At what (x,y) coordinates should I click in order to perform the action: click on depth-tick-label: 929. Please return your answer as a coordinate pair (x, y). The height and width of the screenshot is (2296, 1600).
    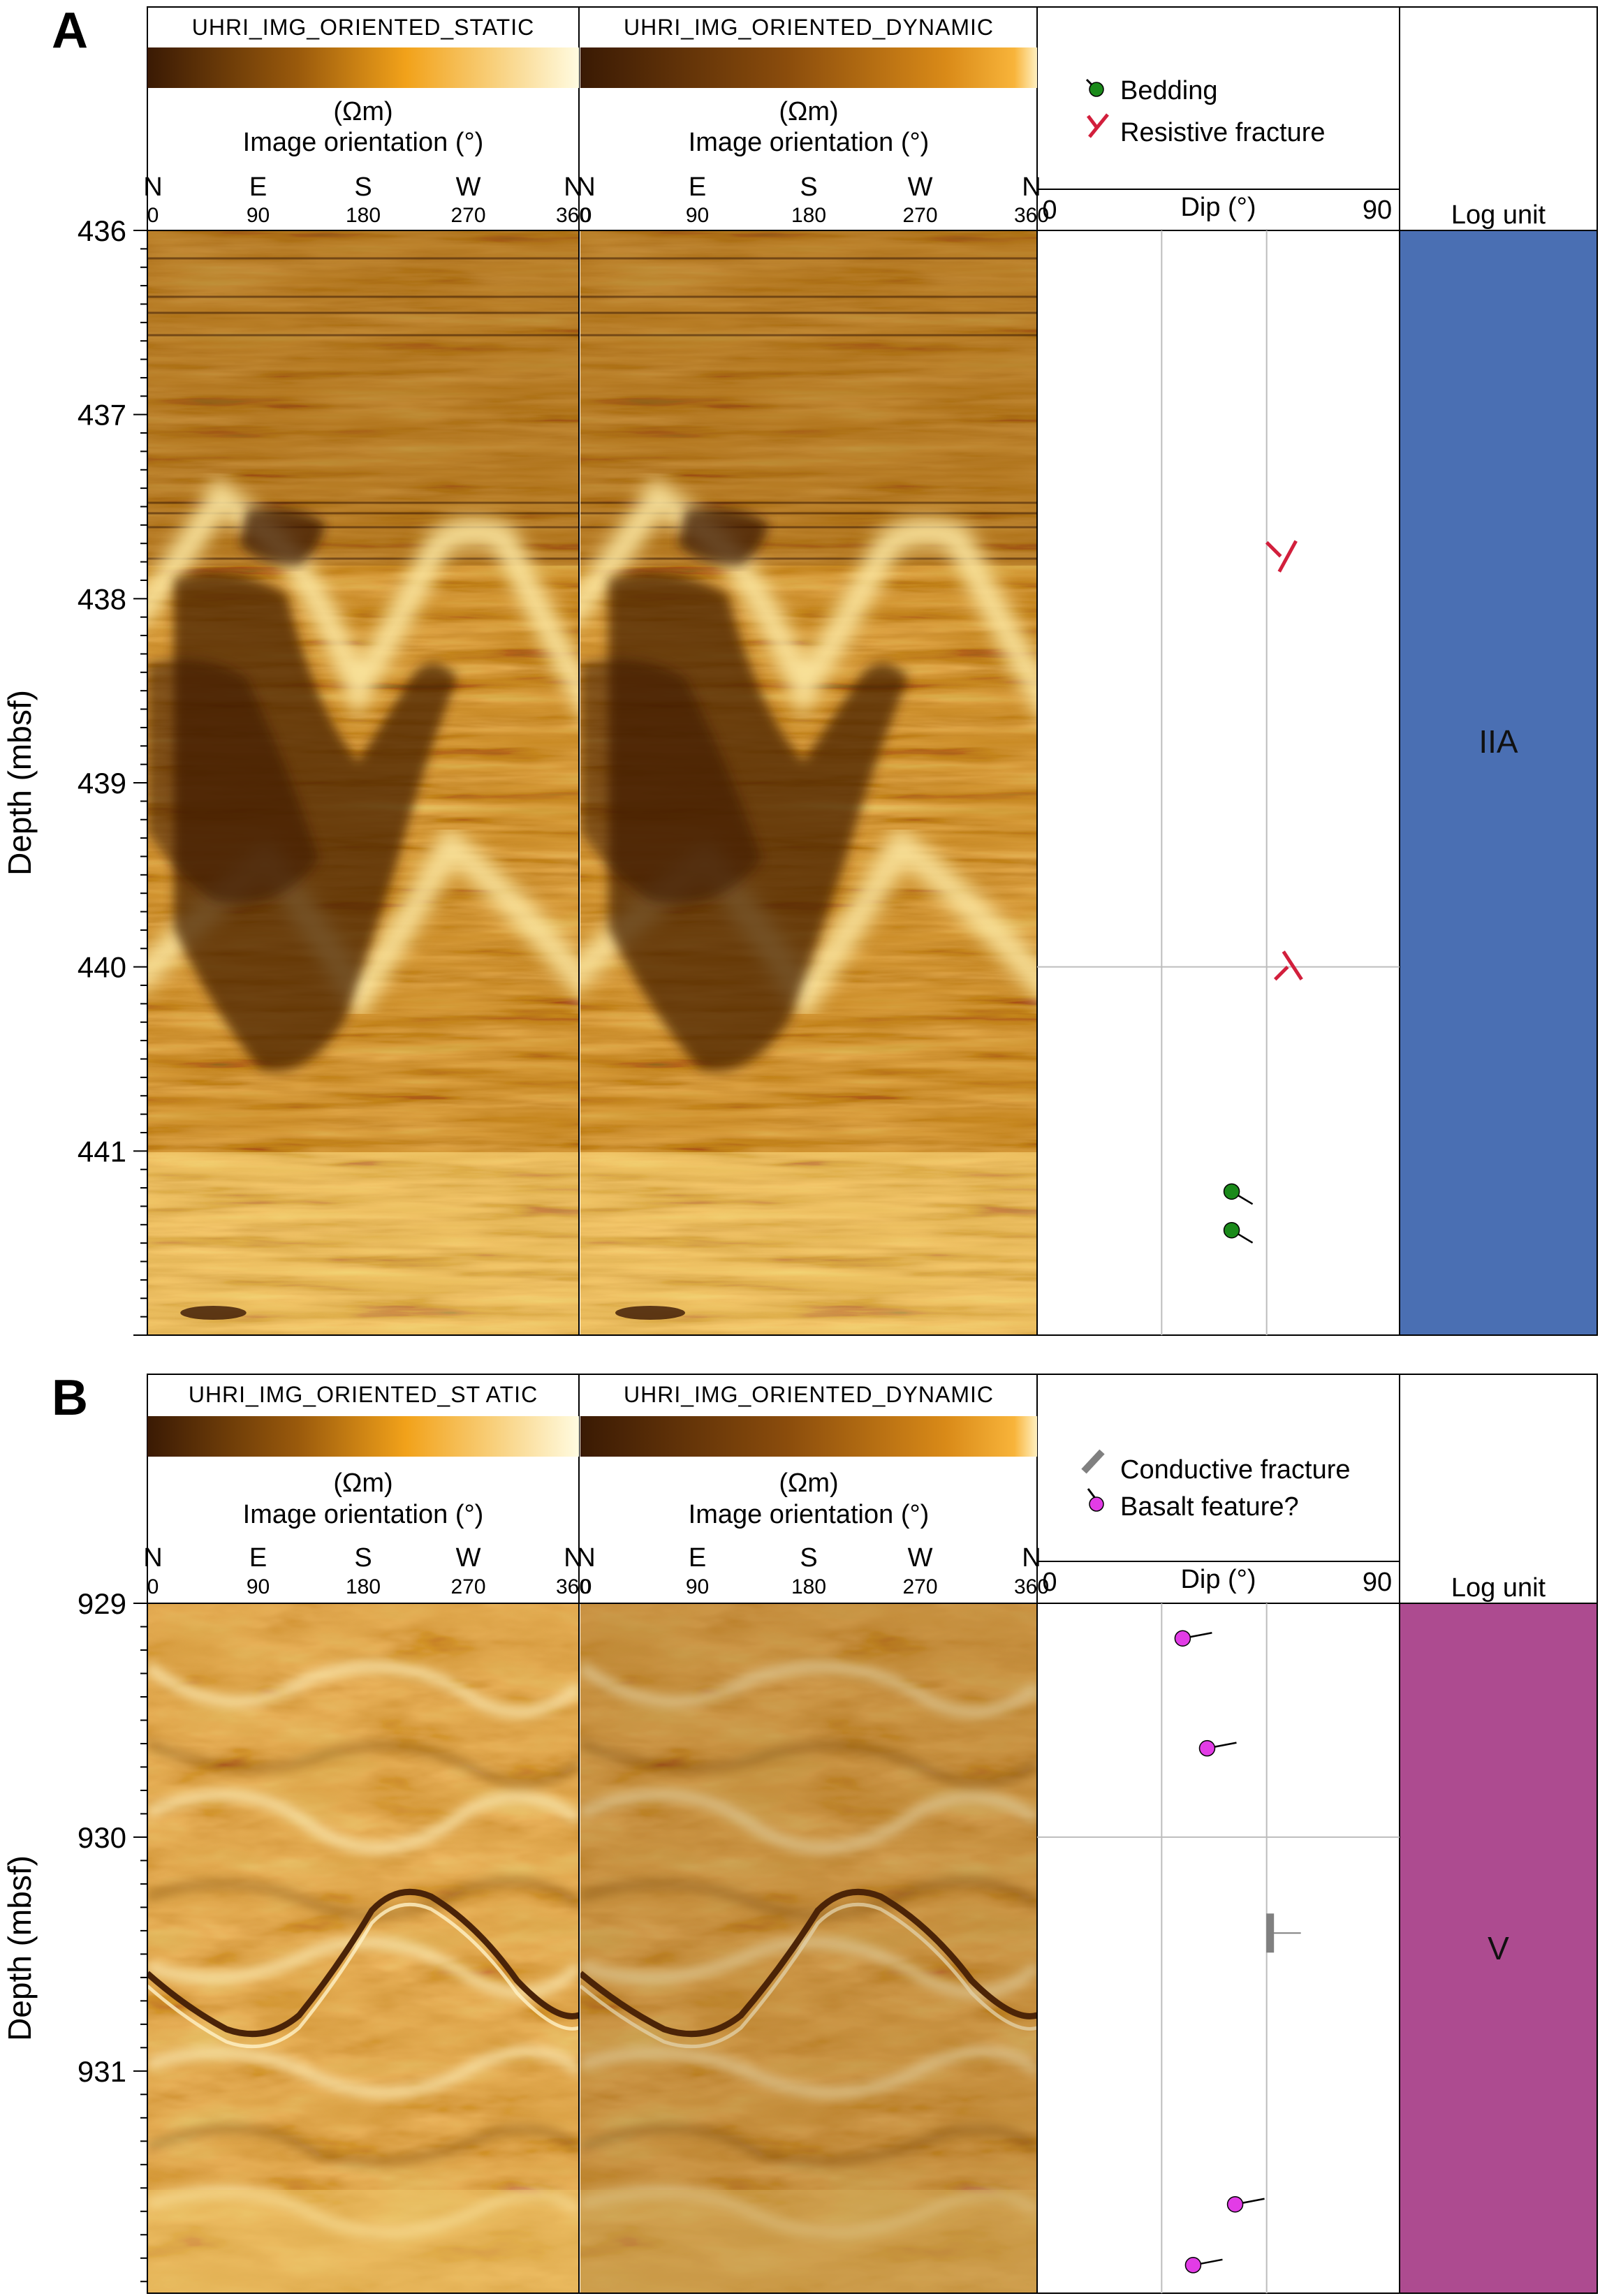
    Looking at the image, I should click on (102, 1604).